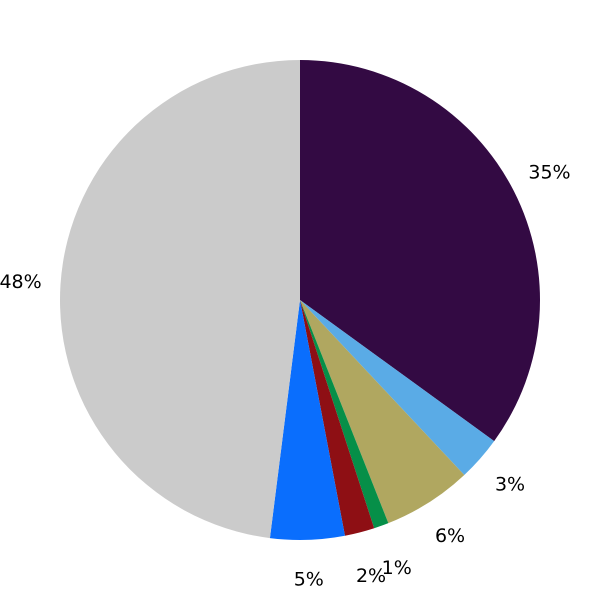 Image resolution: width=600 pixels, height=600 pixels. What do you see at coordinates (510, 485) in the screenshot?
I see `slice-label: 3%` at bounding box center [510, 485].